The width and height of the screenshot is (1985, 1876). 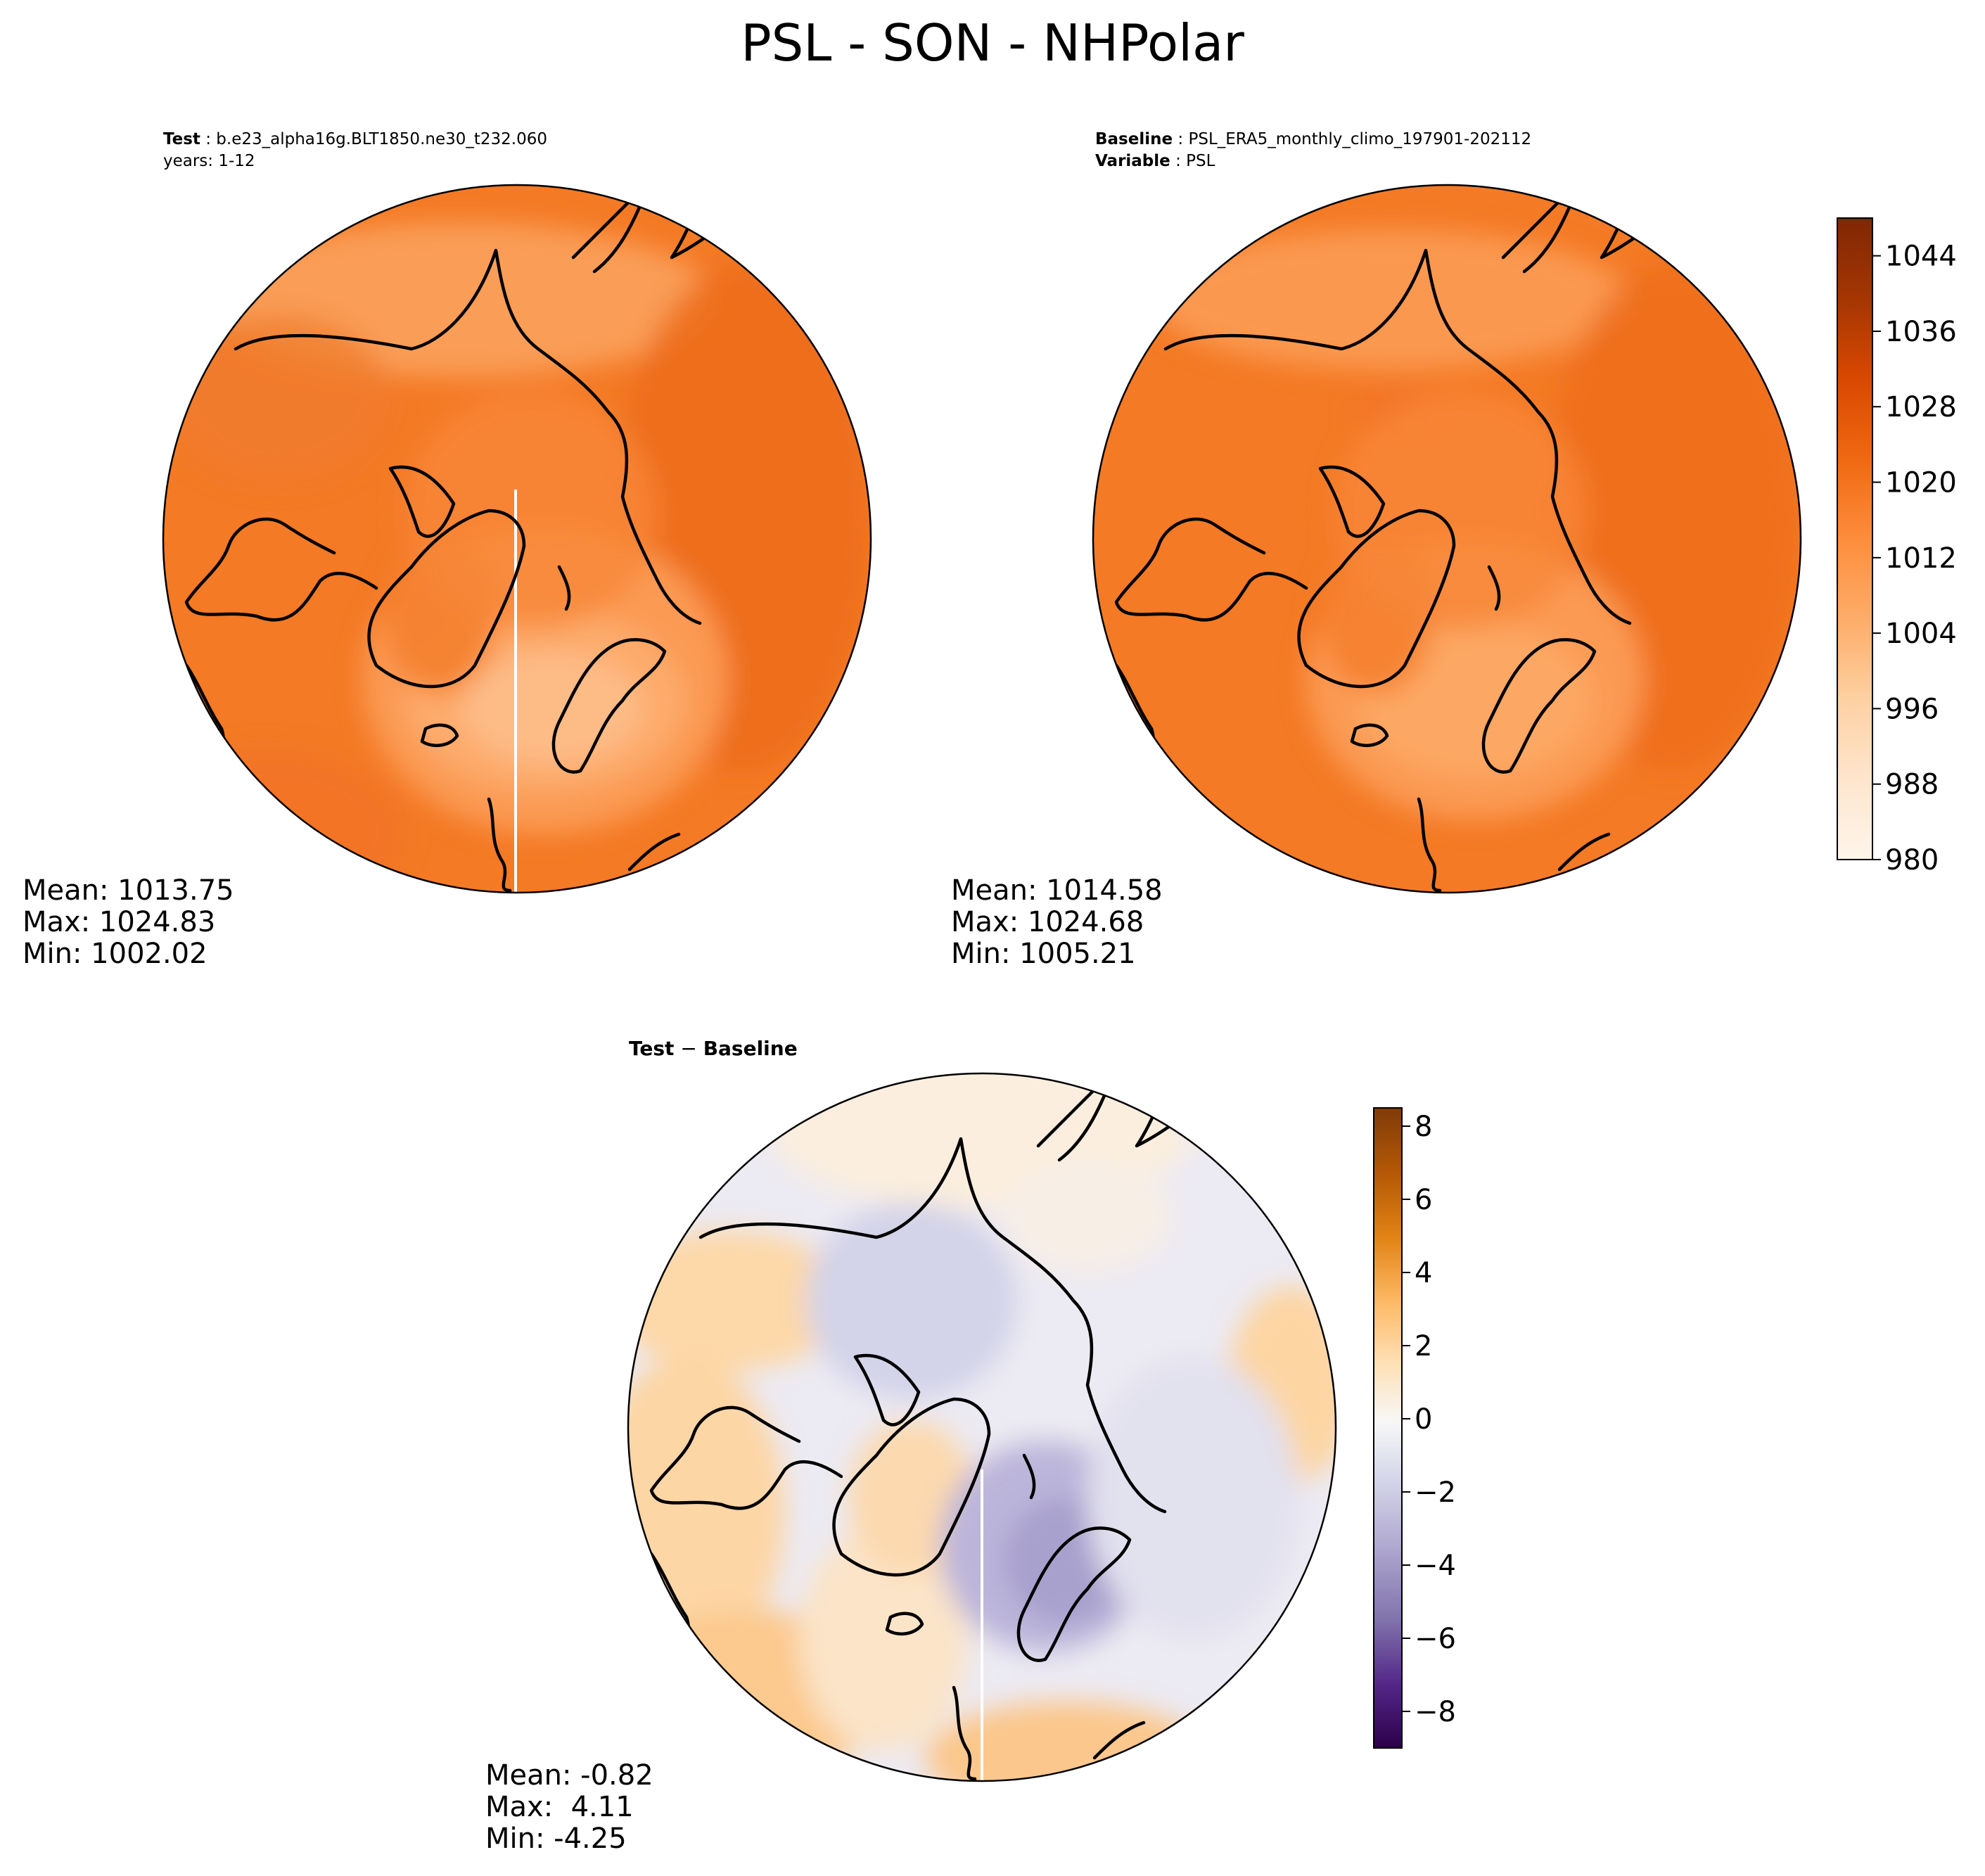 I want to click on colorbar-diff: −8 −6 −4 −2 0 2 4 6 8, so click(x=1414, y=1428).